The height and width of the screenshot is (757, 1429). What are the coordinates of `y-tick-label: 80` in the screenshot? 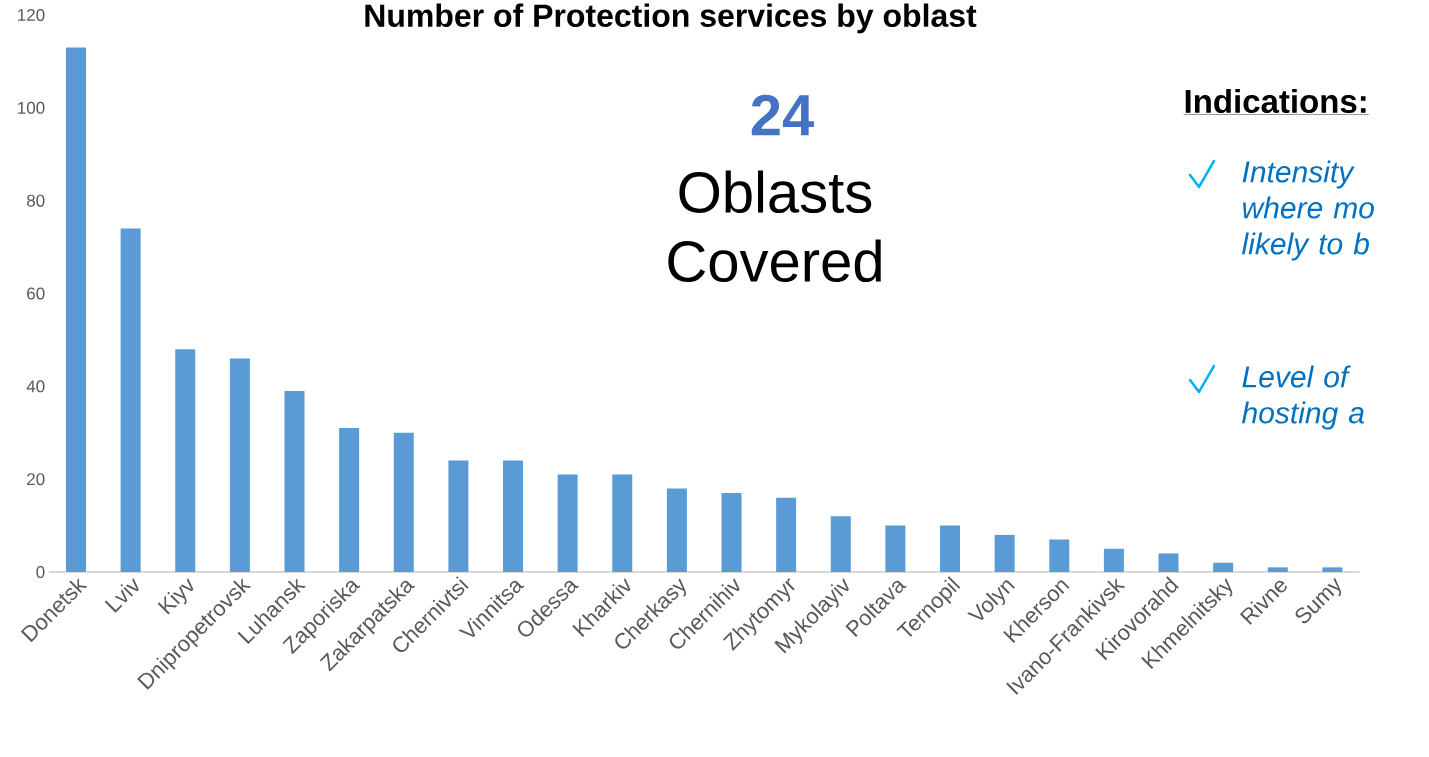 It's located at (35, 200).